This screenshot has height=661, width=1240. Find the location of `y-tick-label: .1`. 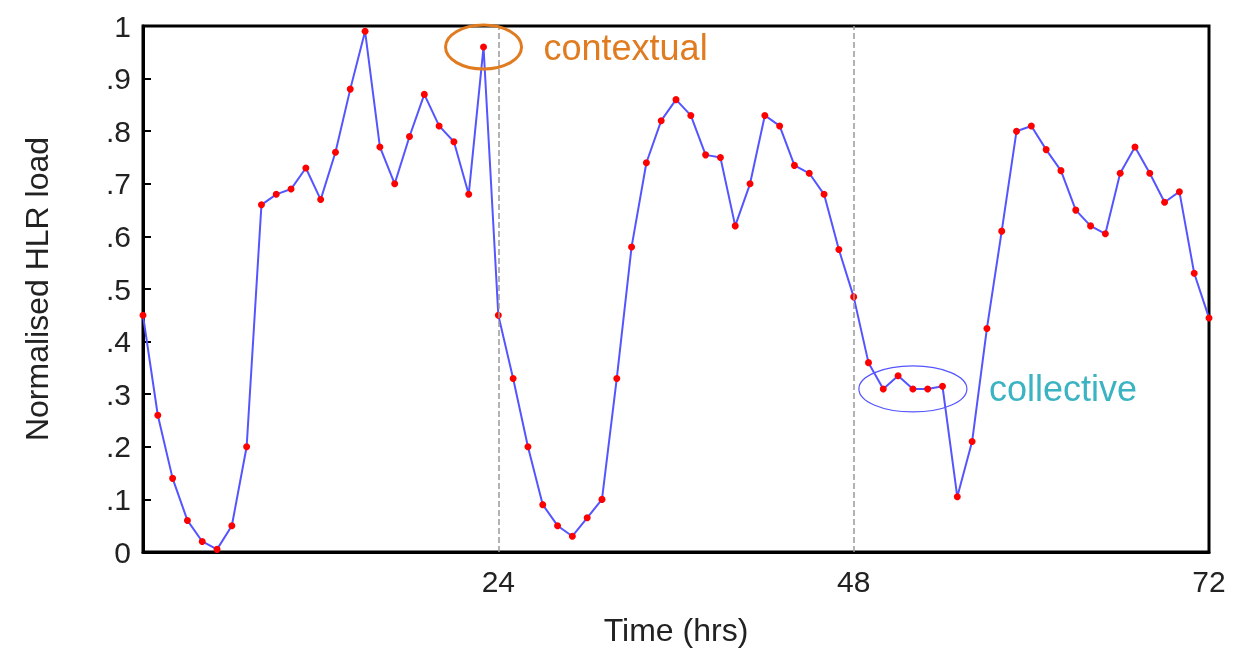

y-tick-label: .1 is located at coordinates (118, 499).